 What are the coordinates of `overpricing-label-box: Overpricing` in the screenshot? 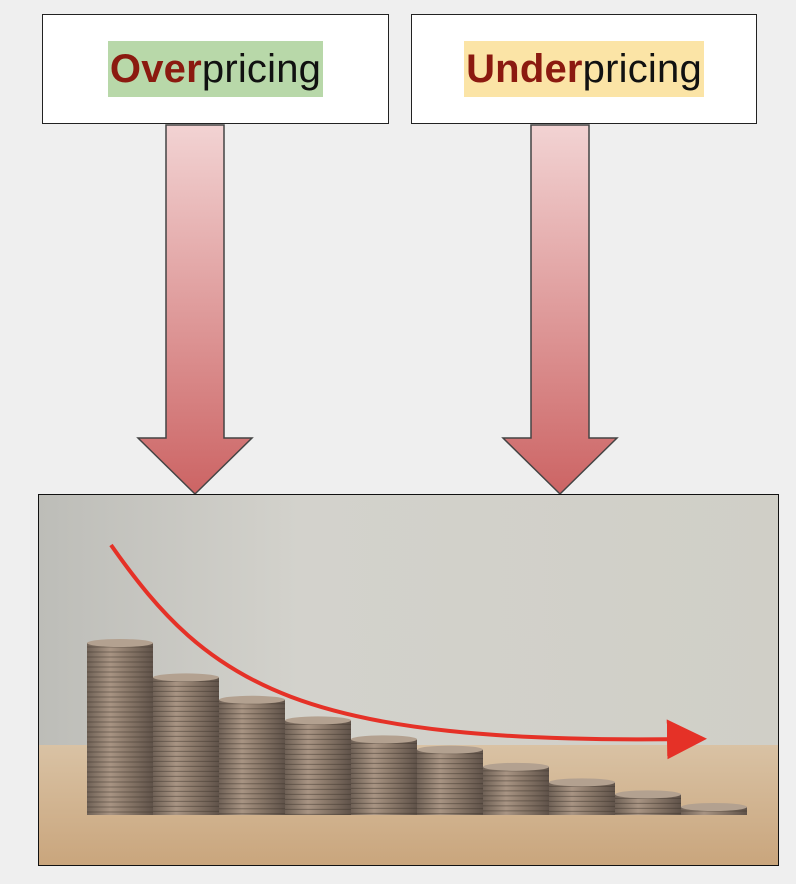 It's located at (215, 69).